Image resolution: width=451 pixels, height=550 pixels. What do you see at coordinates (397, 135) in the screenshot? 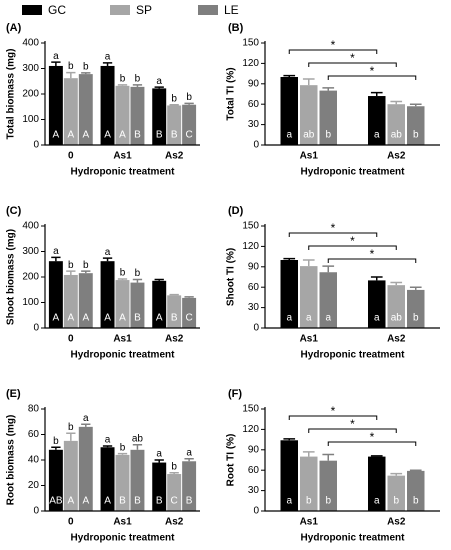
I see `bottom-letter: ab` at bounding box center [397, 135].